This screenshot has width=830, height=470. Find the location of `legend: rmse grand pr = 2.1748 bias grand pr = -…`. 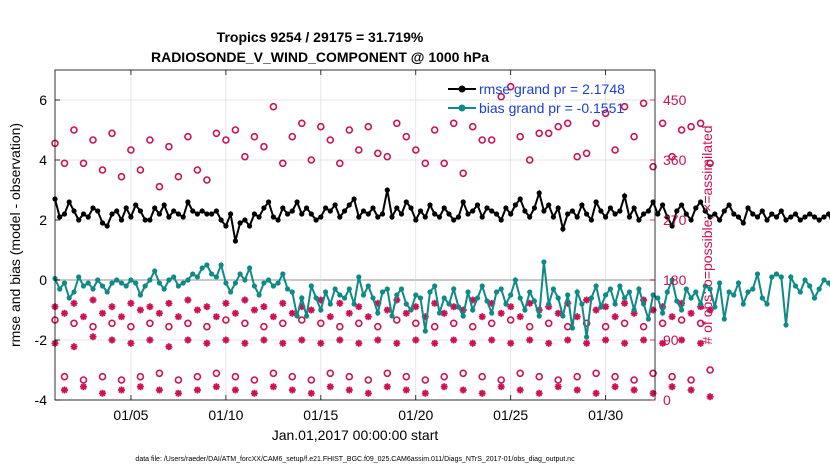

legend: rmse grand pr = 2.1748 bias grand pr = -… is located at coordinates (536, 98).